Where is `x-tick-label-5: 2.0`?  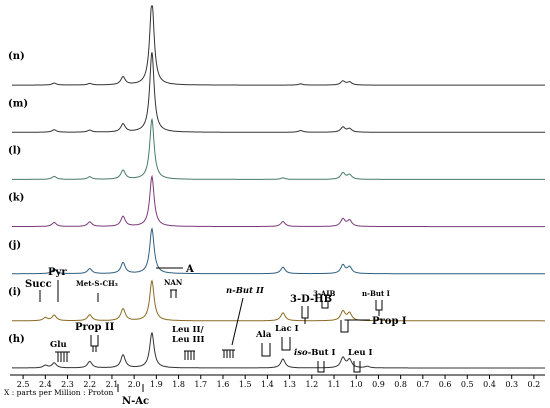 x-tick-label-5: 2.0 is located at coordinates (134, 384).